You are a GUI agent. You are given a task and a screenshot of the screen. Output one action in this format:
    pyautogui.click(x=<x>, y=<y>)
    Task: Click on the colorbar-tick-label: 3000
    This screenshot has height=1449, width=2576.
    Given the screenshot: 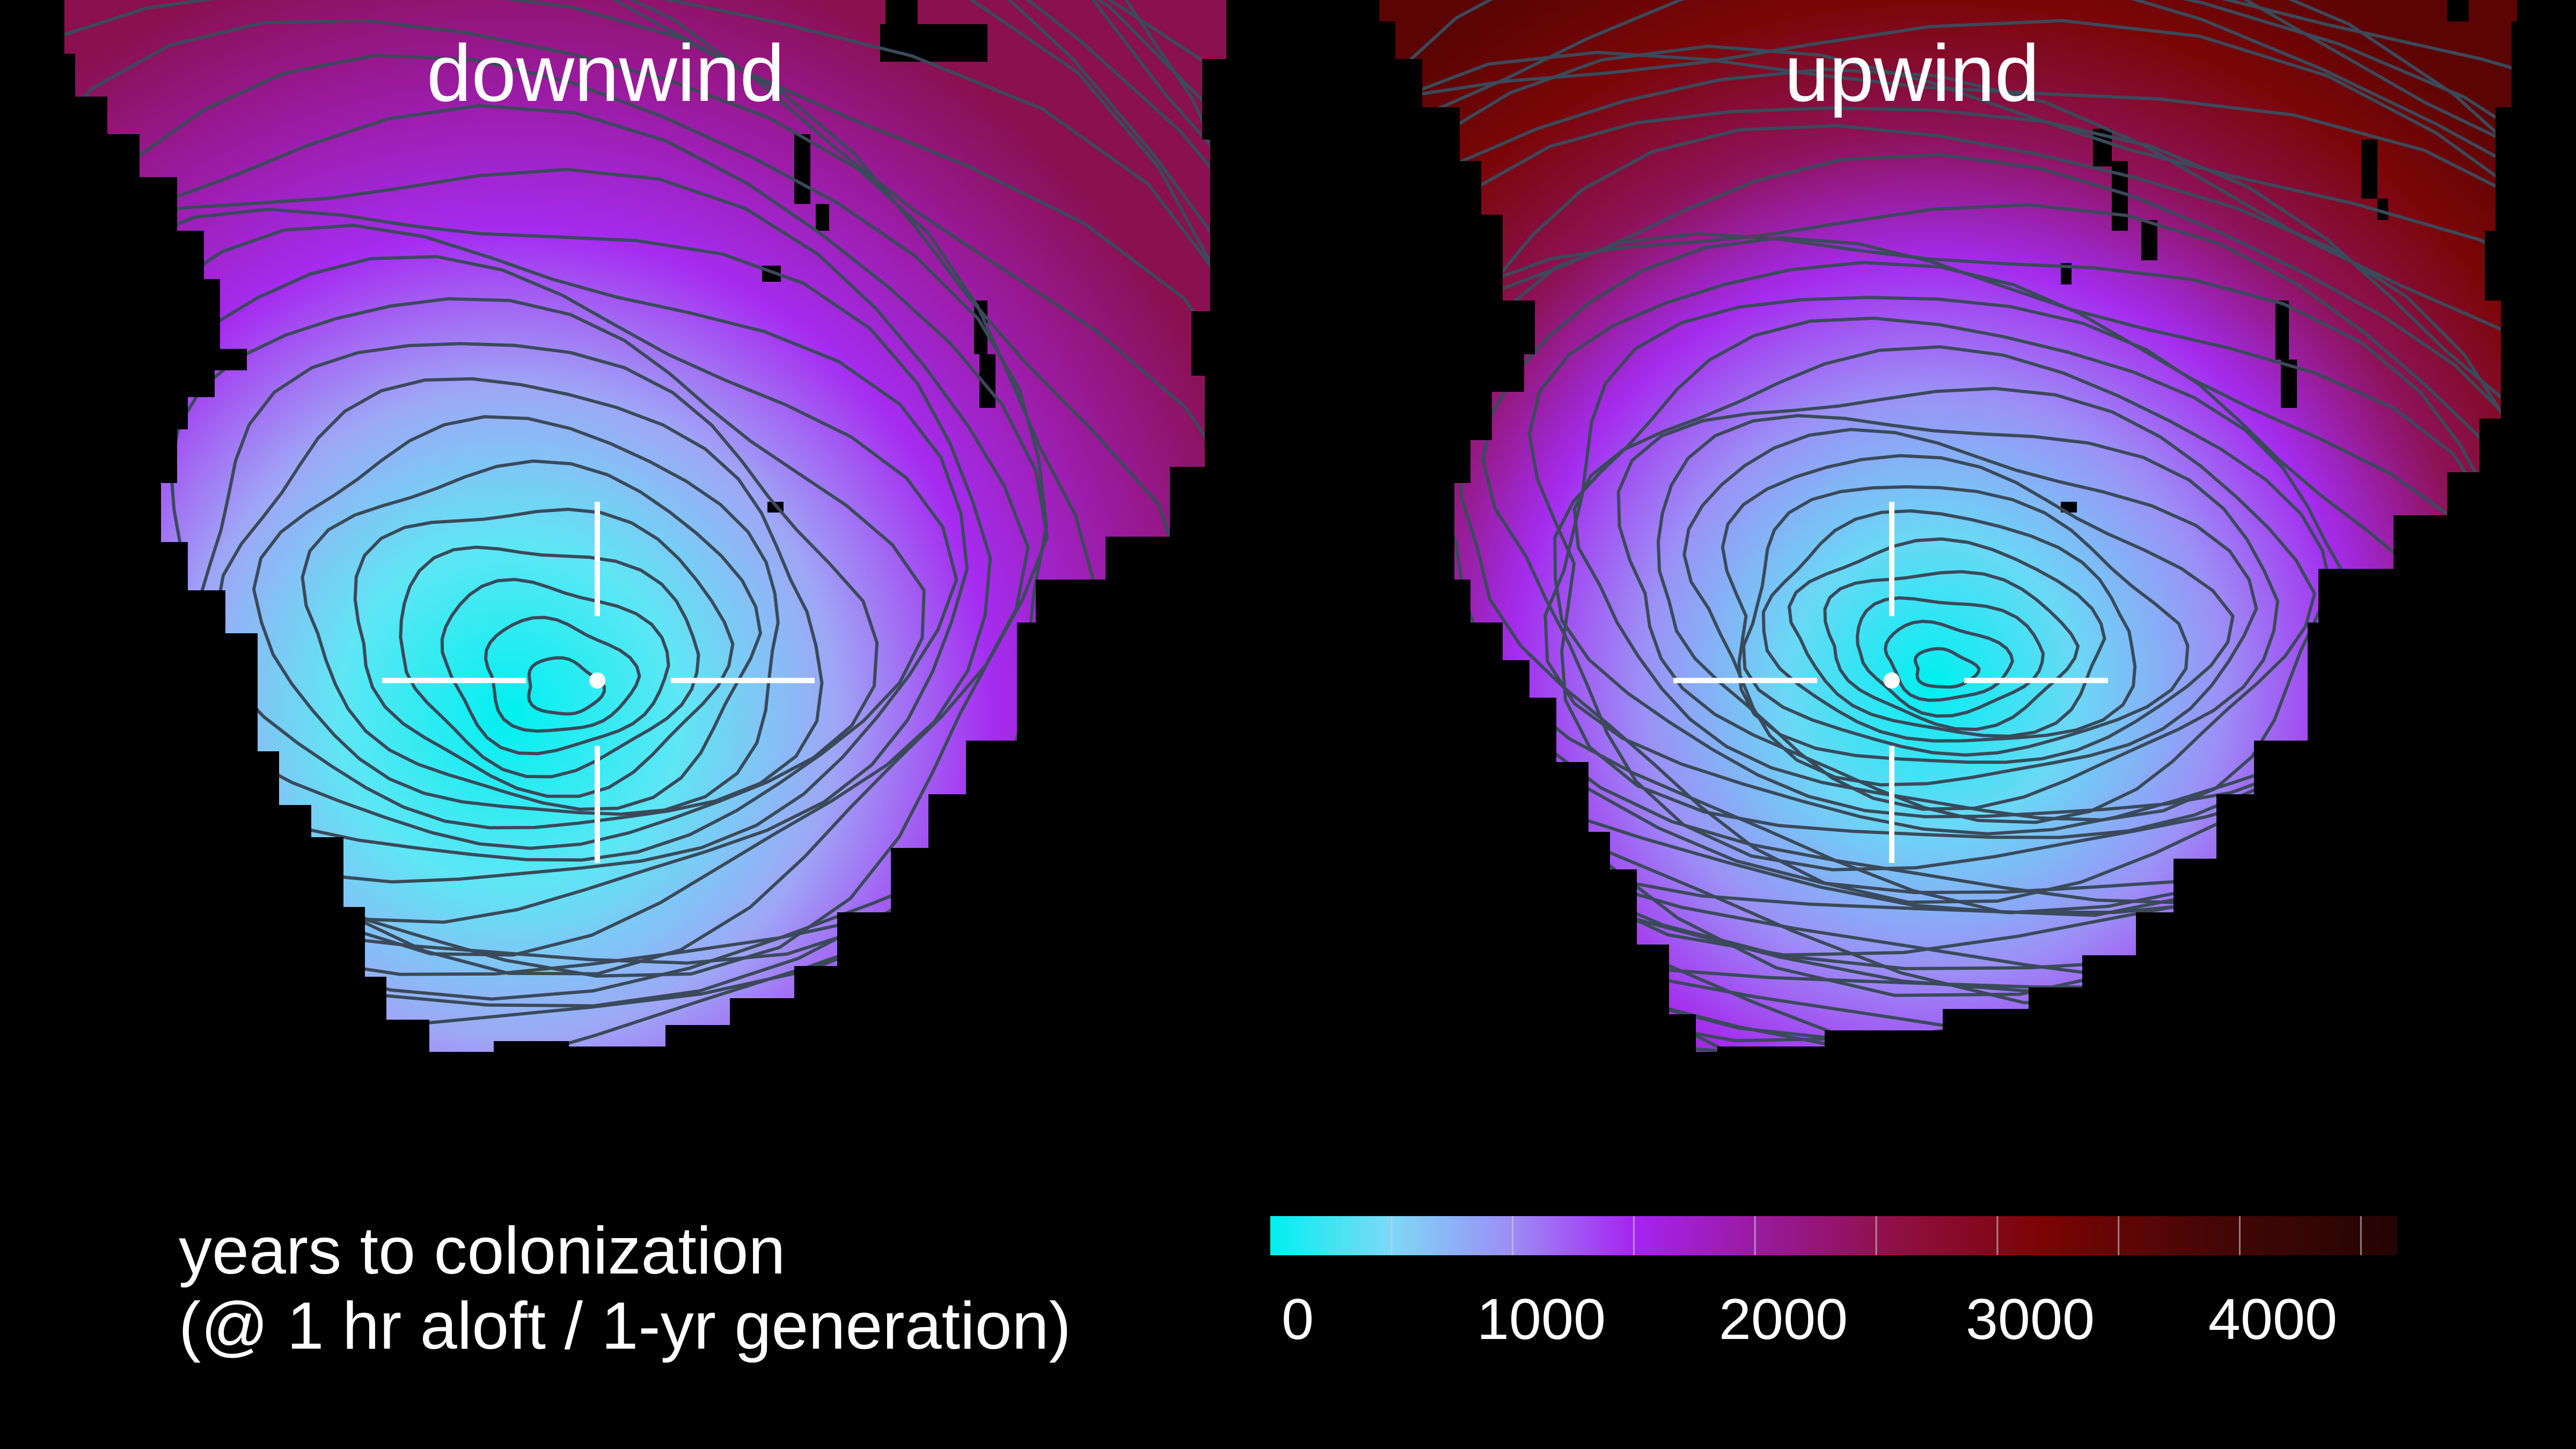 What is the action you would take?
    pyautogui.click(x=2030, y=1318)
    